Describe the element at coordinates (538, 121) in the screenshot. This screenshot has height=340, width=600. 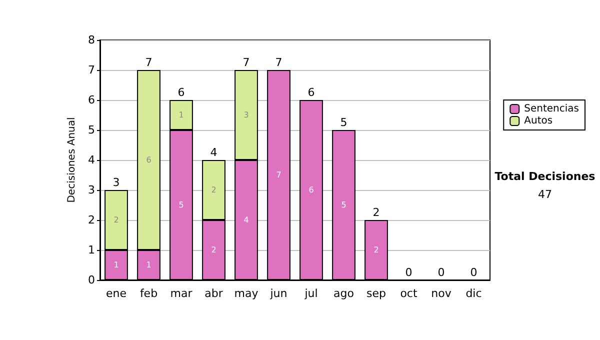
I see `legend-label: Autos` at that location.